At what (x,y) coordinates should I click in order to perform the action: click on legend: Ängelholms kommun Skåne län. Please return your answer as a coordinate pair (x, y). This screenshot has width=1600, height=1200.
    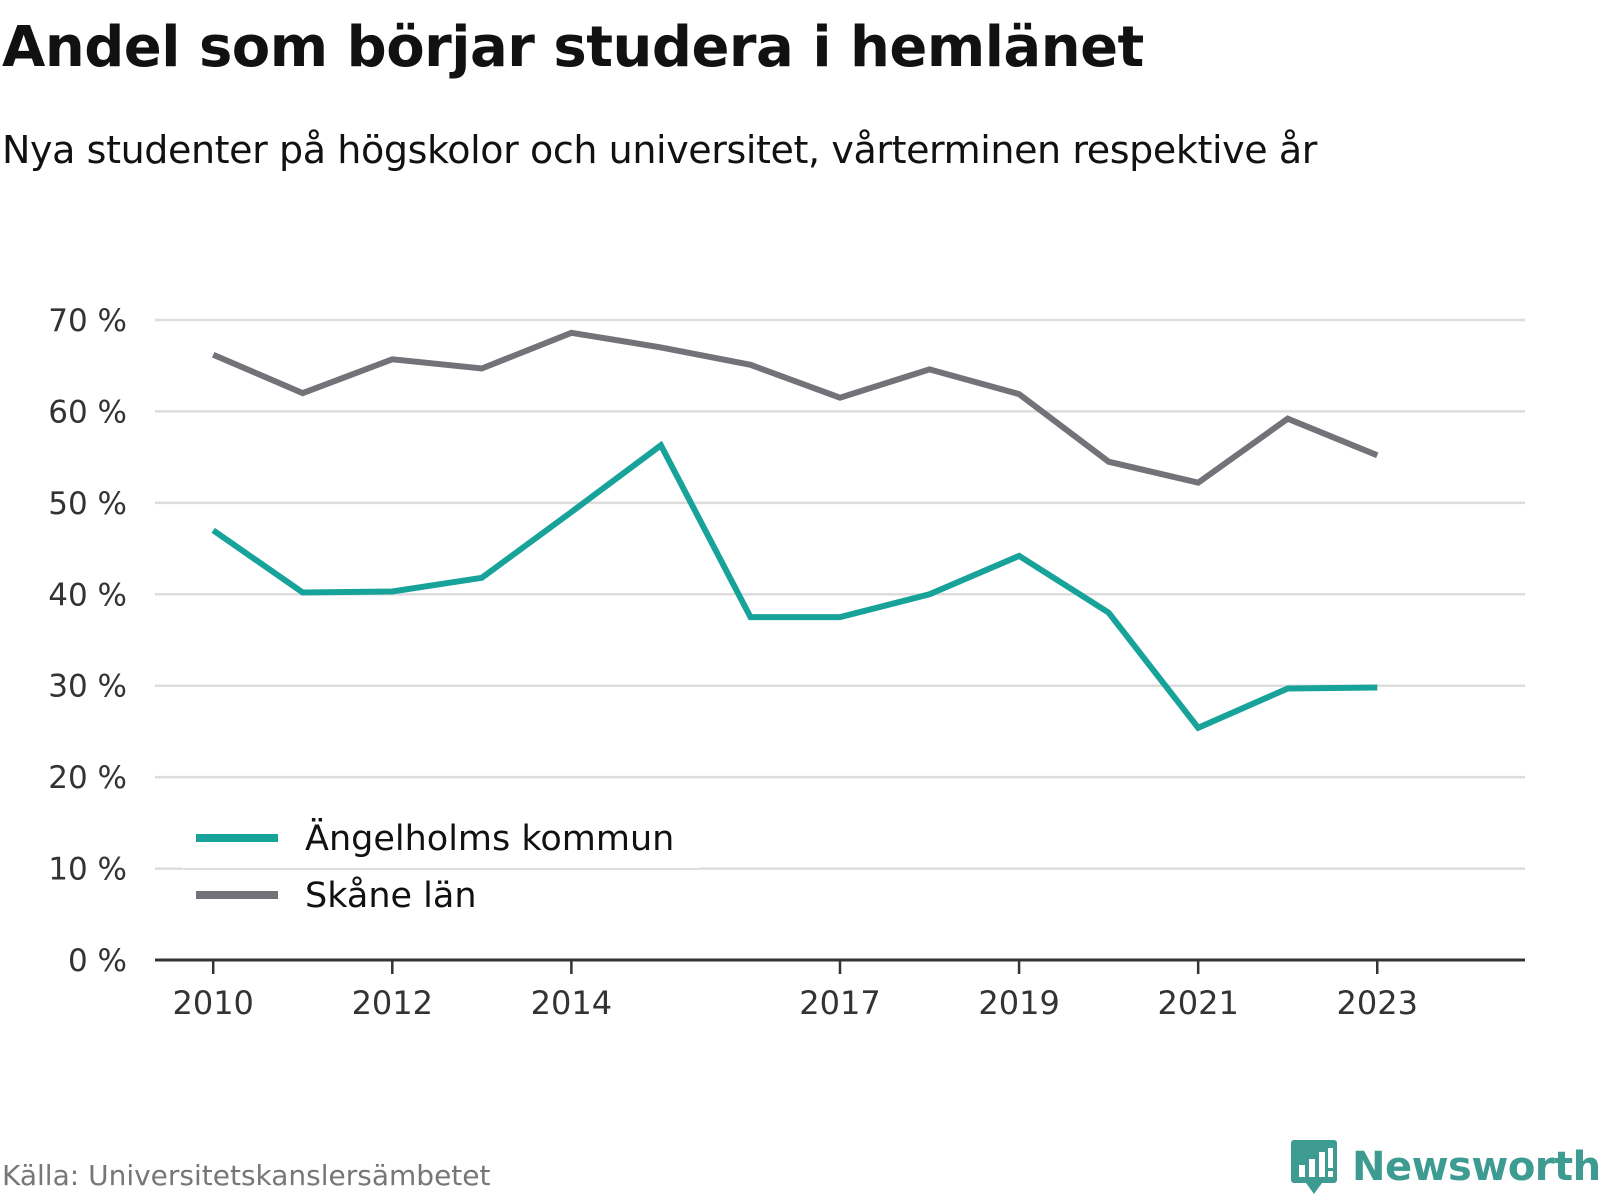
    Looking at the image, I should click on (441, 862).